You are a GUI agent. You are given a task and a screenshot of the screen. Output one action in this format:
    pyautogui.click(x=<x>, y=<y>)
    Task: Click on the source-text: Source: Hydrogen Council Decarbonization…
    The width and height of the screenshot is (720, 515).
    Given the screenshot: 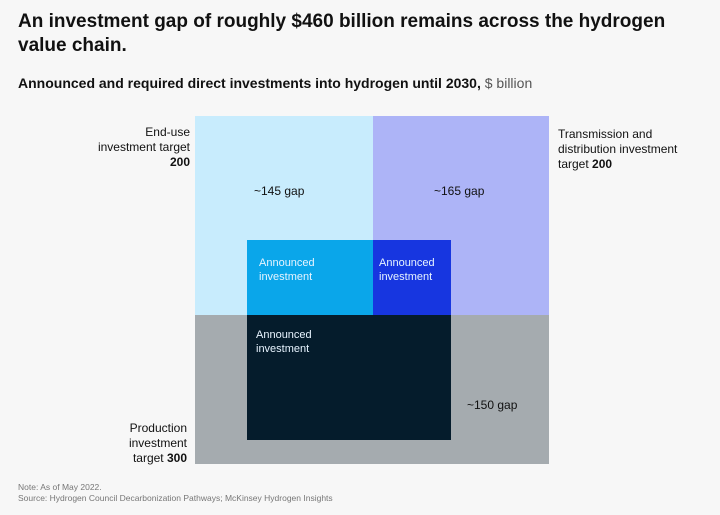 What is the action you would take?
    pyautogui.click(x=175, y=498)
    